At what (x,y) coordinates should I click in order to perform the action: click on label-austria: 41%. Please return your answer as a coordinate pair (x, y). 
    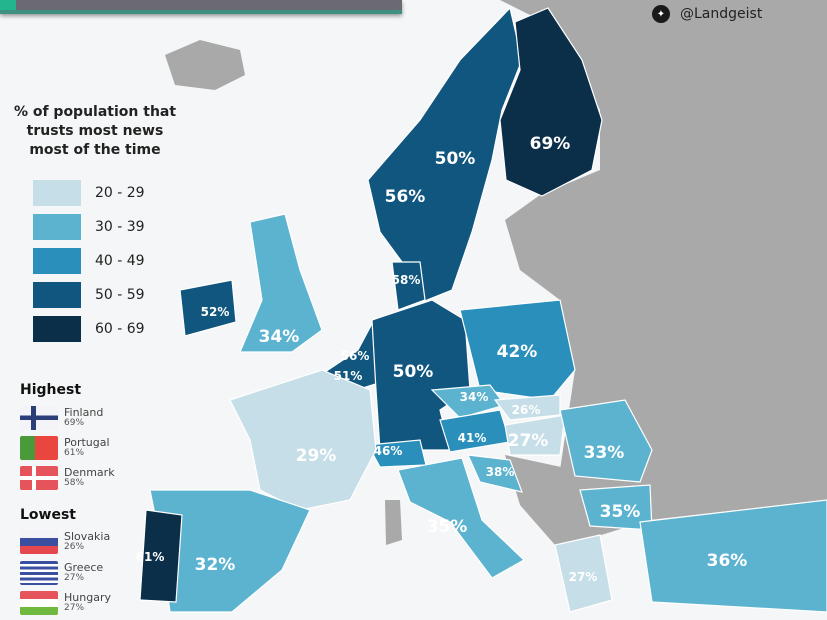
    Looking at the image, I should click on (472, 438).